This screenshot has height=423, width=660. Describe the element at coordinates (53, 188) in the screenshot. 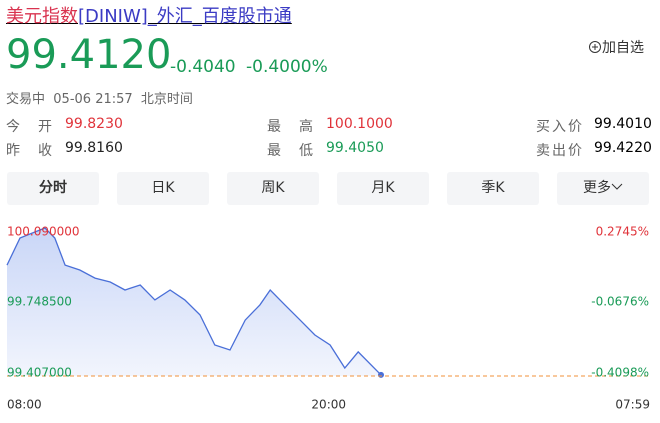

I see `tab: 分时` at that location.